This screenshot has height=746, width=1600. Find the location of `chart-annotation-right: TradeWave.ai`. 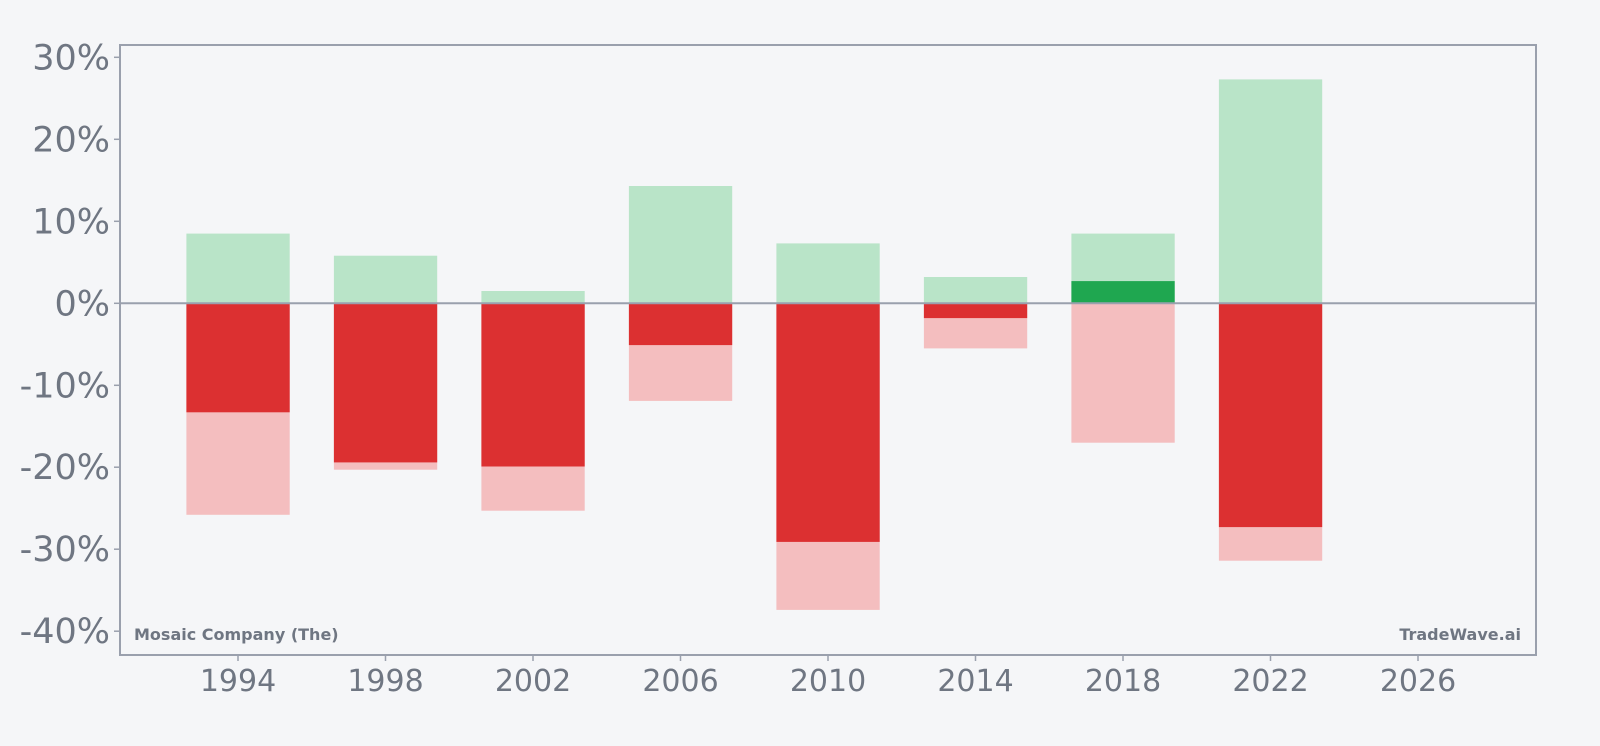

chart-annotation-right: TradeWave.ai is located at coordinates (1460, 634).